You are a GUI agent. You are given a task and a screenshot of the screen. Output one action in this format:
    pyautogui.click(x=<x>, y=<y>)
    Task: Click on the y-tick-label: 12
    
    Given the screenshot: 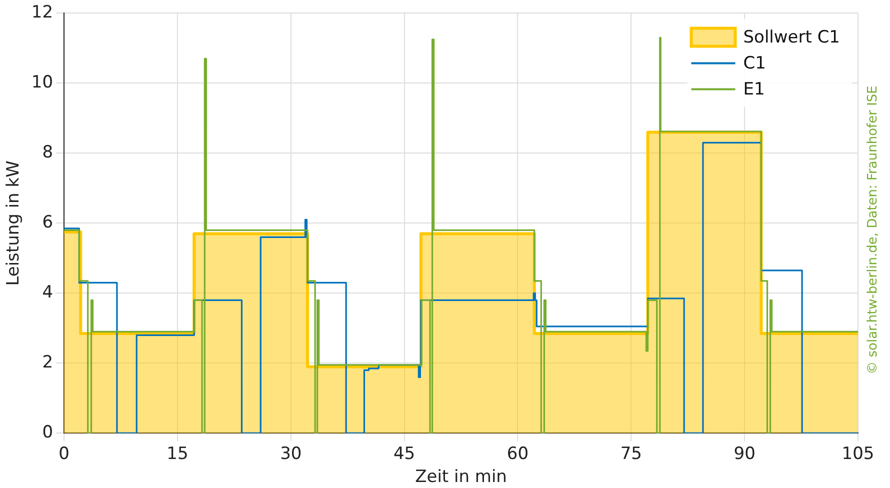 What is the action you would take?
    pyautogui.click(x=42, y=12)
    